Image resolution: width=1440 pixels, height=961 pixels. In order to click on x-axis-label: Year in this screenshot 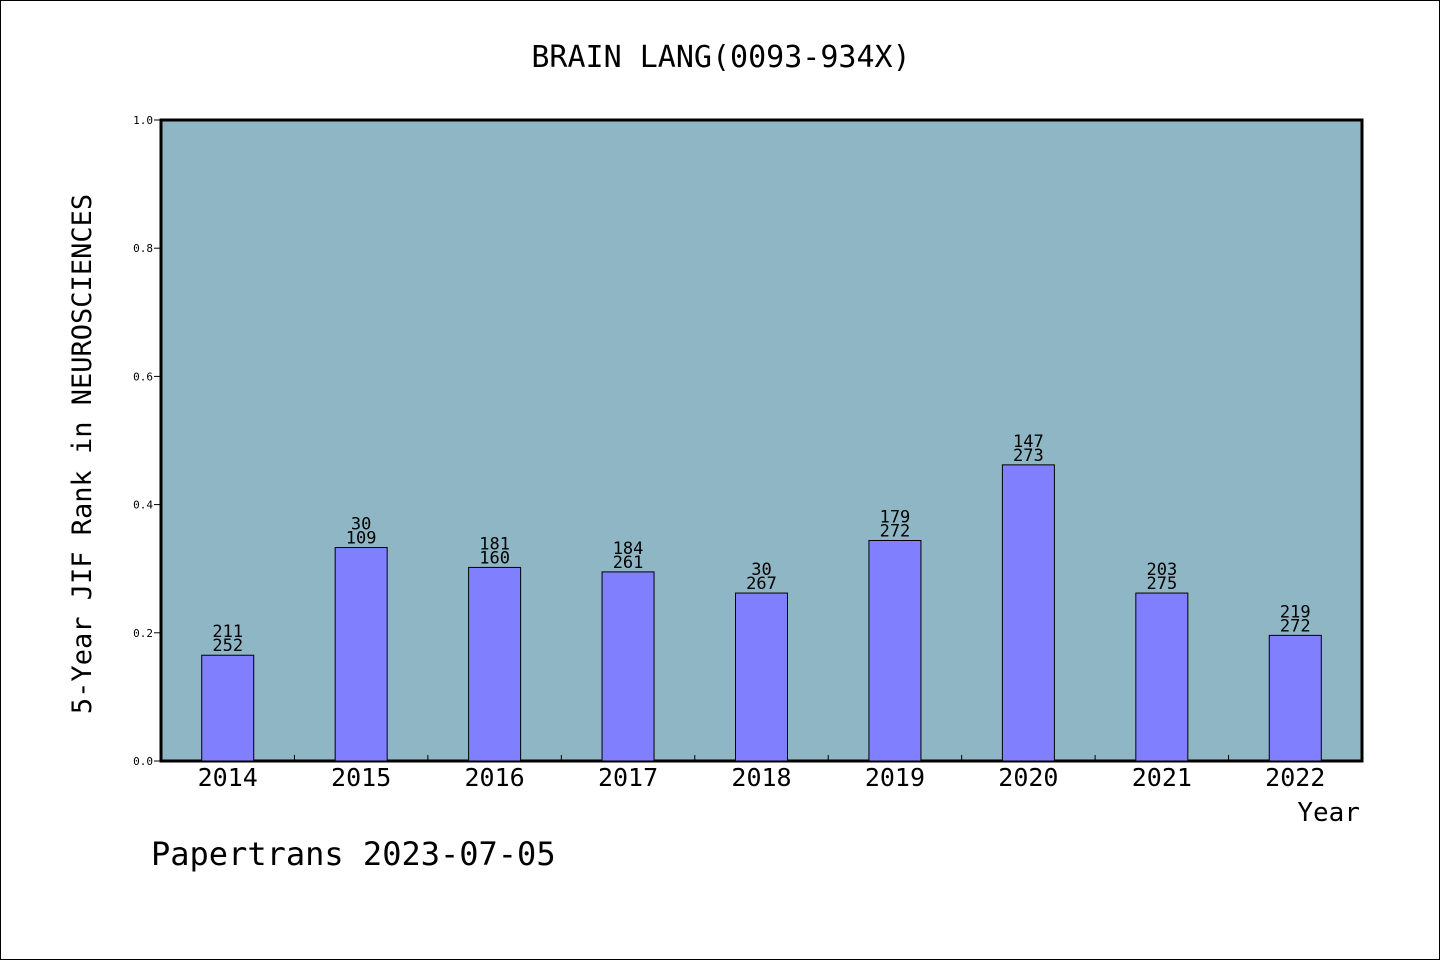, I will do `click(1328, 813)`.